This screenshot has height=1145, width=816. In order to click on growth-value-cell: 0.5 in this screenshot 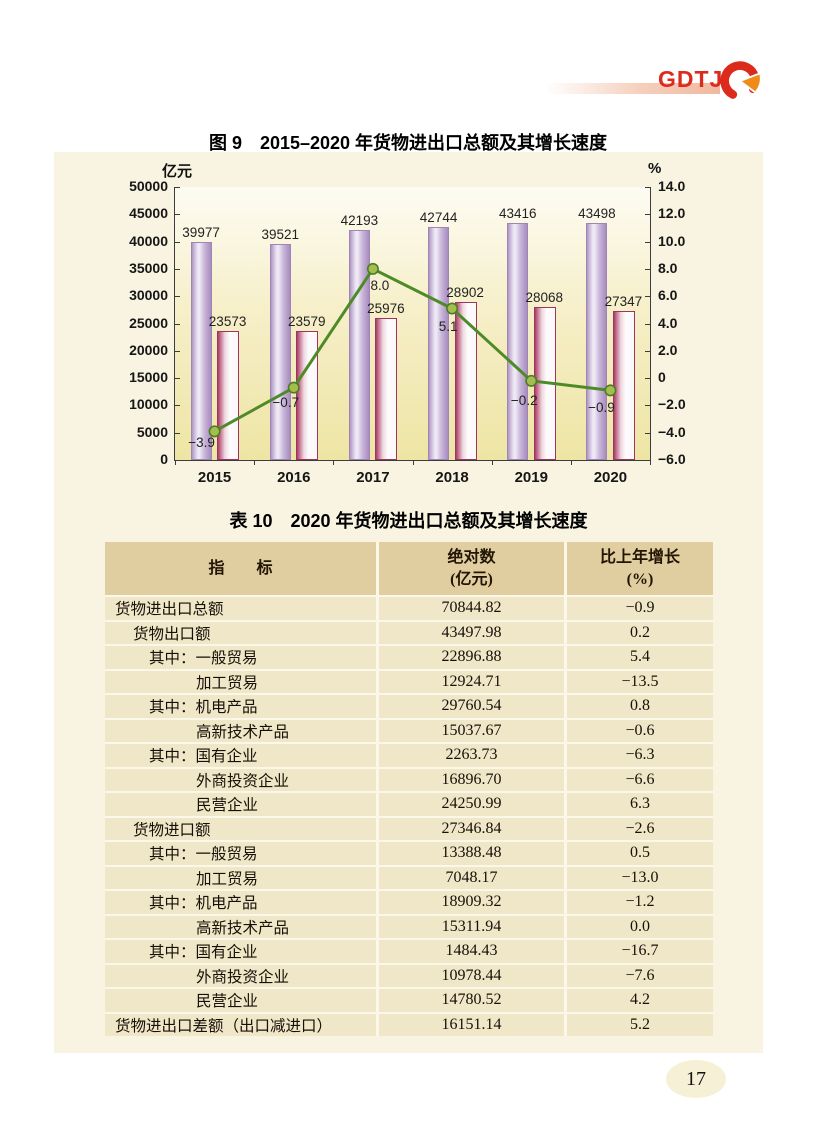, I will do `click(638, 853)`.